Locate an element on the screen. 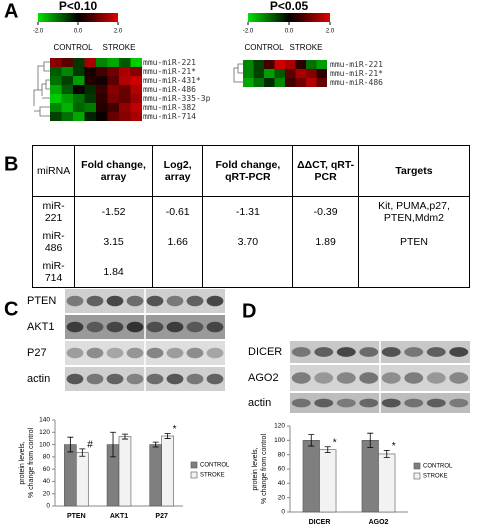 The image size is (477, 529). blot-label: P27 is located at coordinates (37, 353).